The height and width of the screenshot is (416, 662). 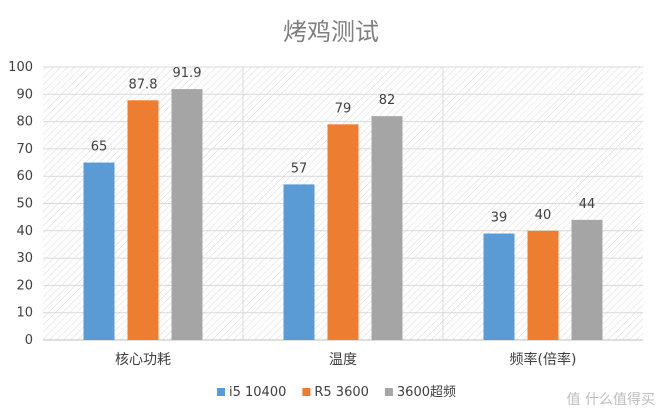 I want to click on legend-label: R5 3600, so click(x=341, y=392).